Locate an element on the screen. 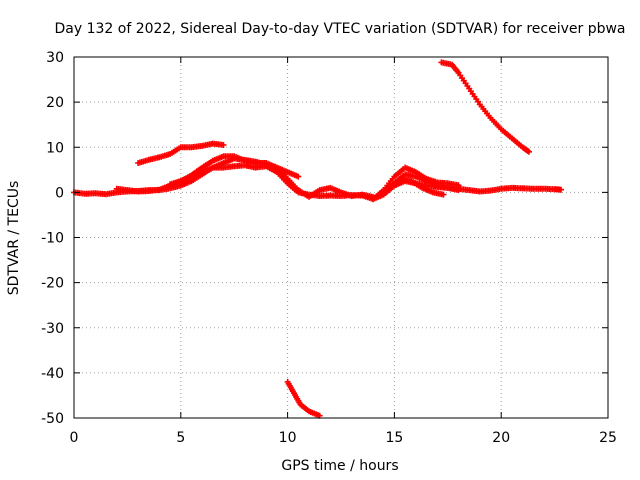 The height and width of the screenshot is (480, 640). x-tick-label: 25 is located at coordinates (608, 438).